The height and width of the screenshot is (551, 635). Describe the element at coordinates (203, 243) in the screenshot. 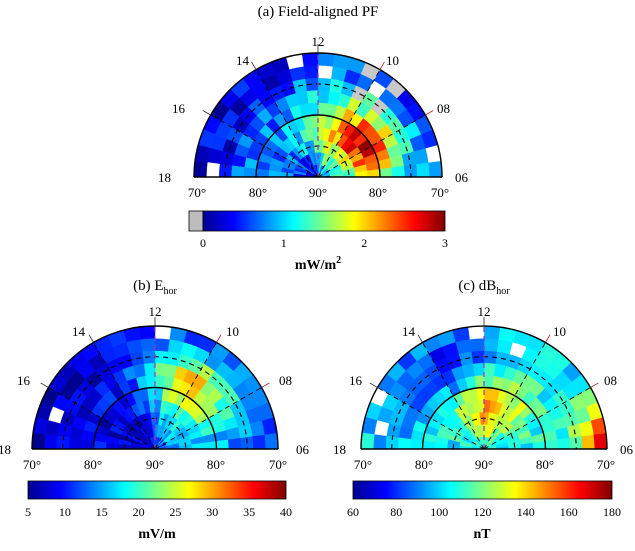

I see `colorbar-tick: 0` at that location.